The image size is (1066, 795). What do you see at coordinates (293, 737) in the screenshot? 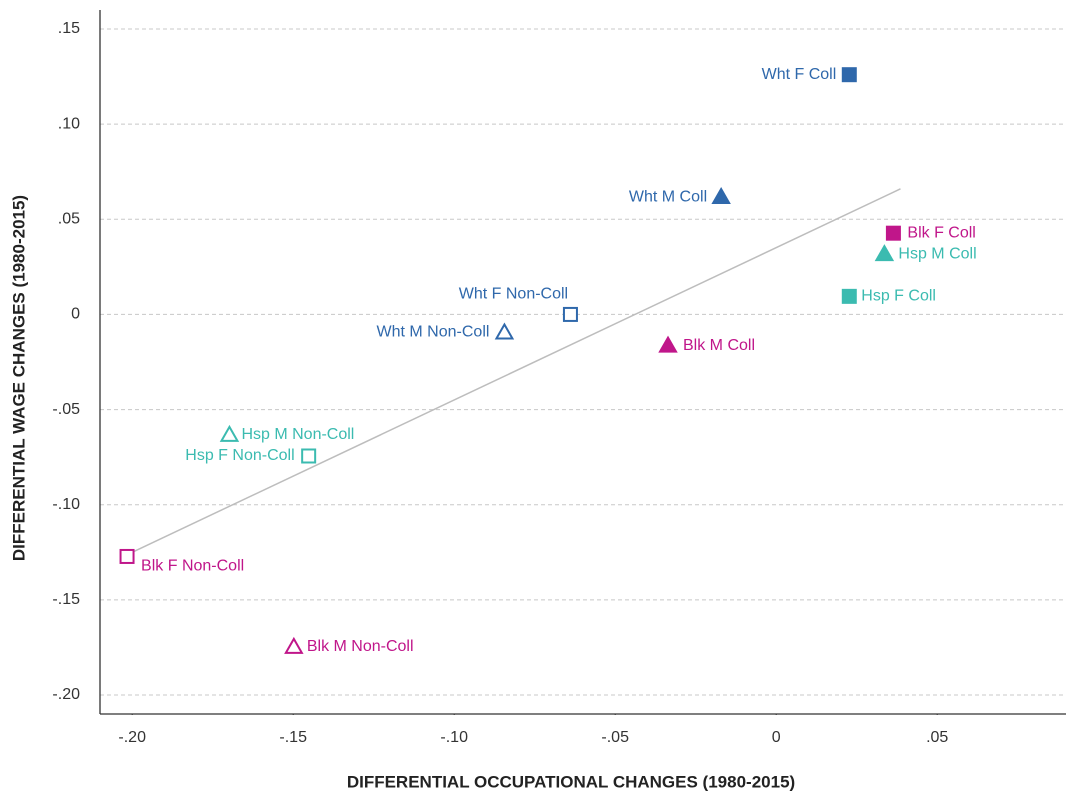
I see `x-tick-label: -.15` at bounding box center [293, 737].